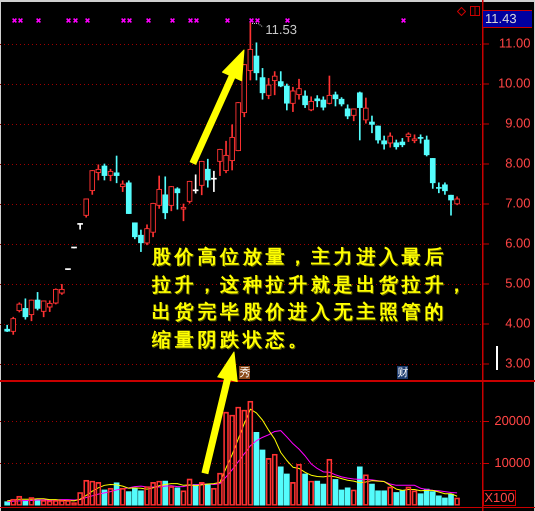 Image resolution: width=535 pixels, height=511 pixels. Describe the element at coordinates (512, 462) in the screenshot. I see `y-tick-label: 10000` at that location.